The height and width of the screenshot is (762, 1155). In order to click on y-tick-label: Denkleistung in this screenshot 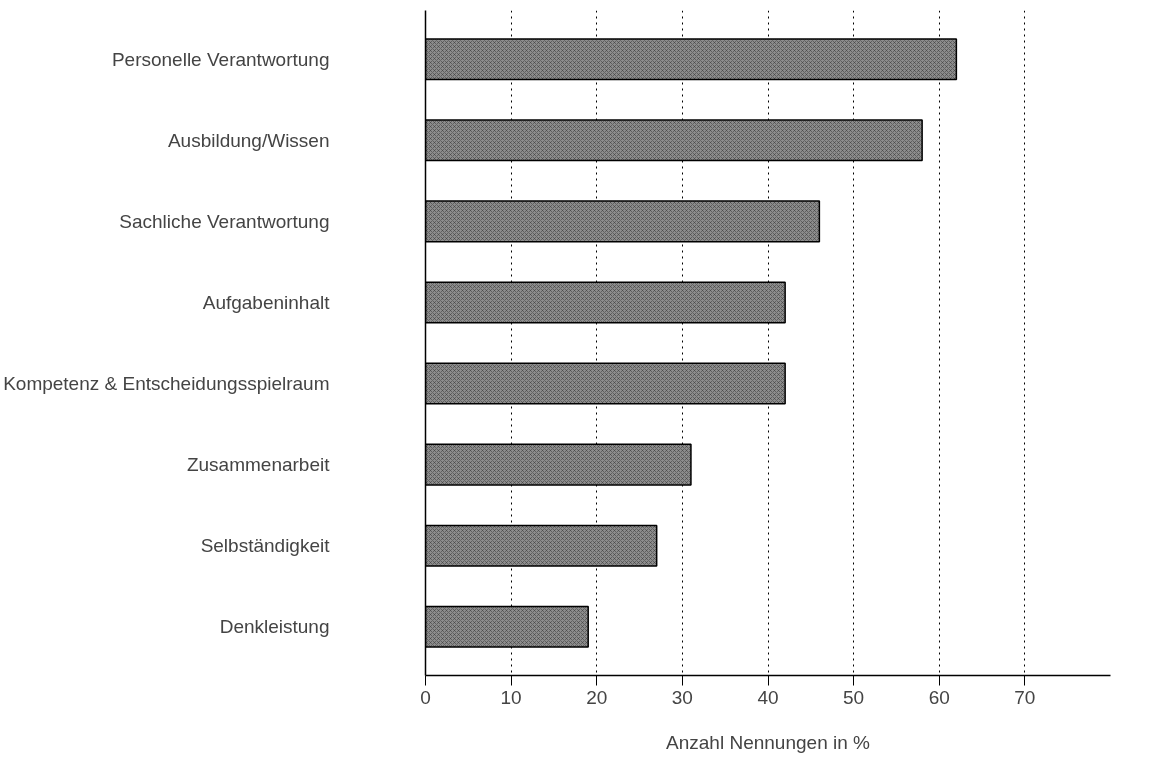, I will do `click(274, 627)`.